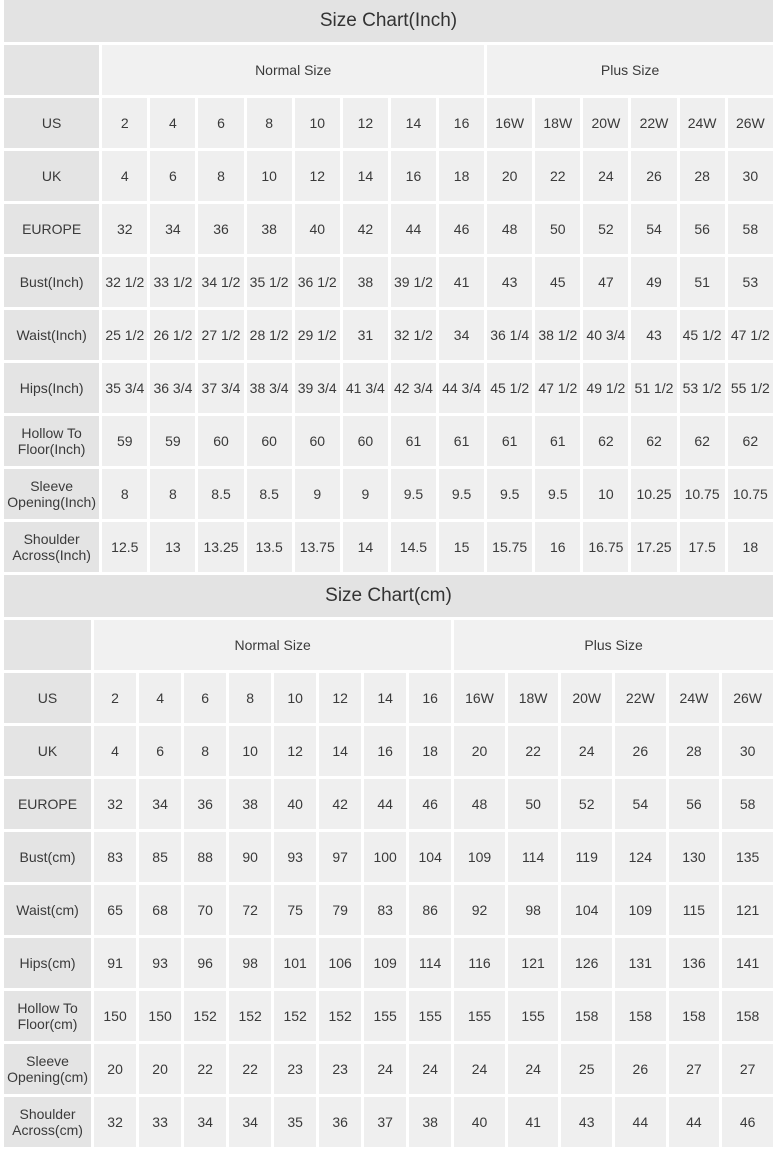 Image resolution: width=775 pixels, height=1163 pixels. What do you see at coordinates (702, 335) in the screenshot?
I see `table-cell: 45 1/2` at bounding box center [702, 335].